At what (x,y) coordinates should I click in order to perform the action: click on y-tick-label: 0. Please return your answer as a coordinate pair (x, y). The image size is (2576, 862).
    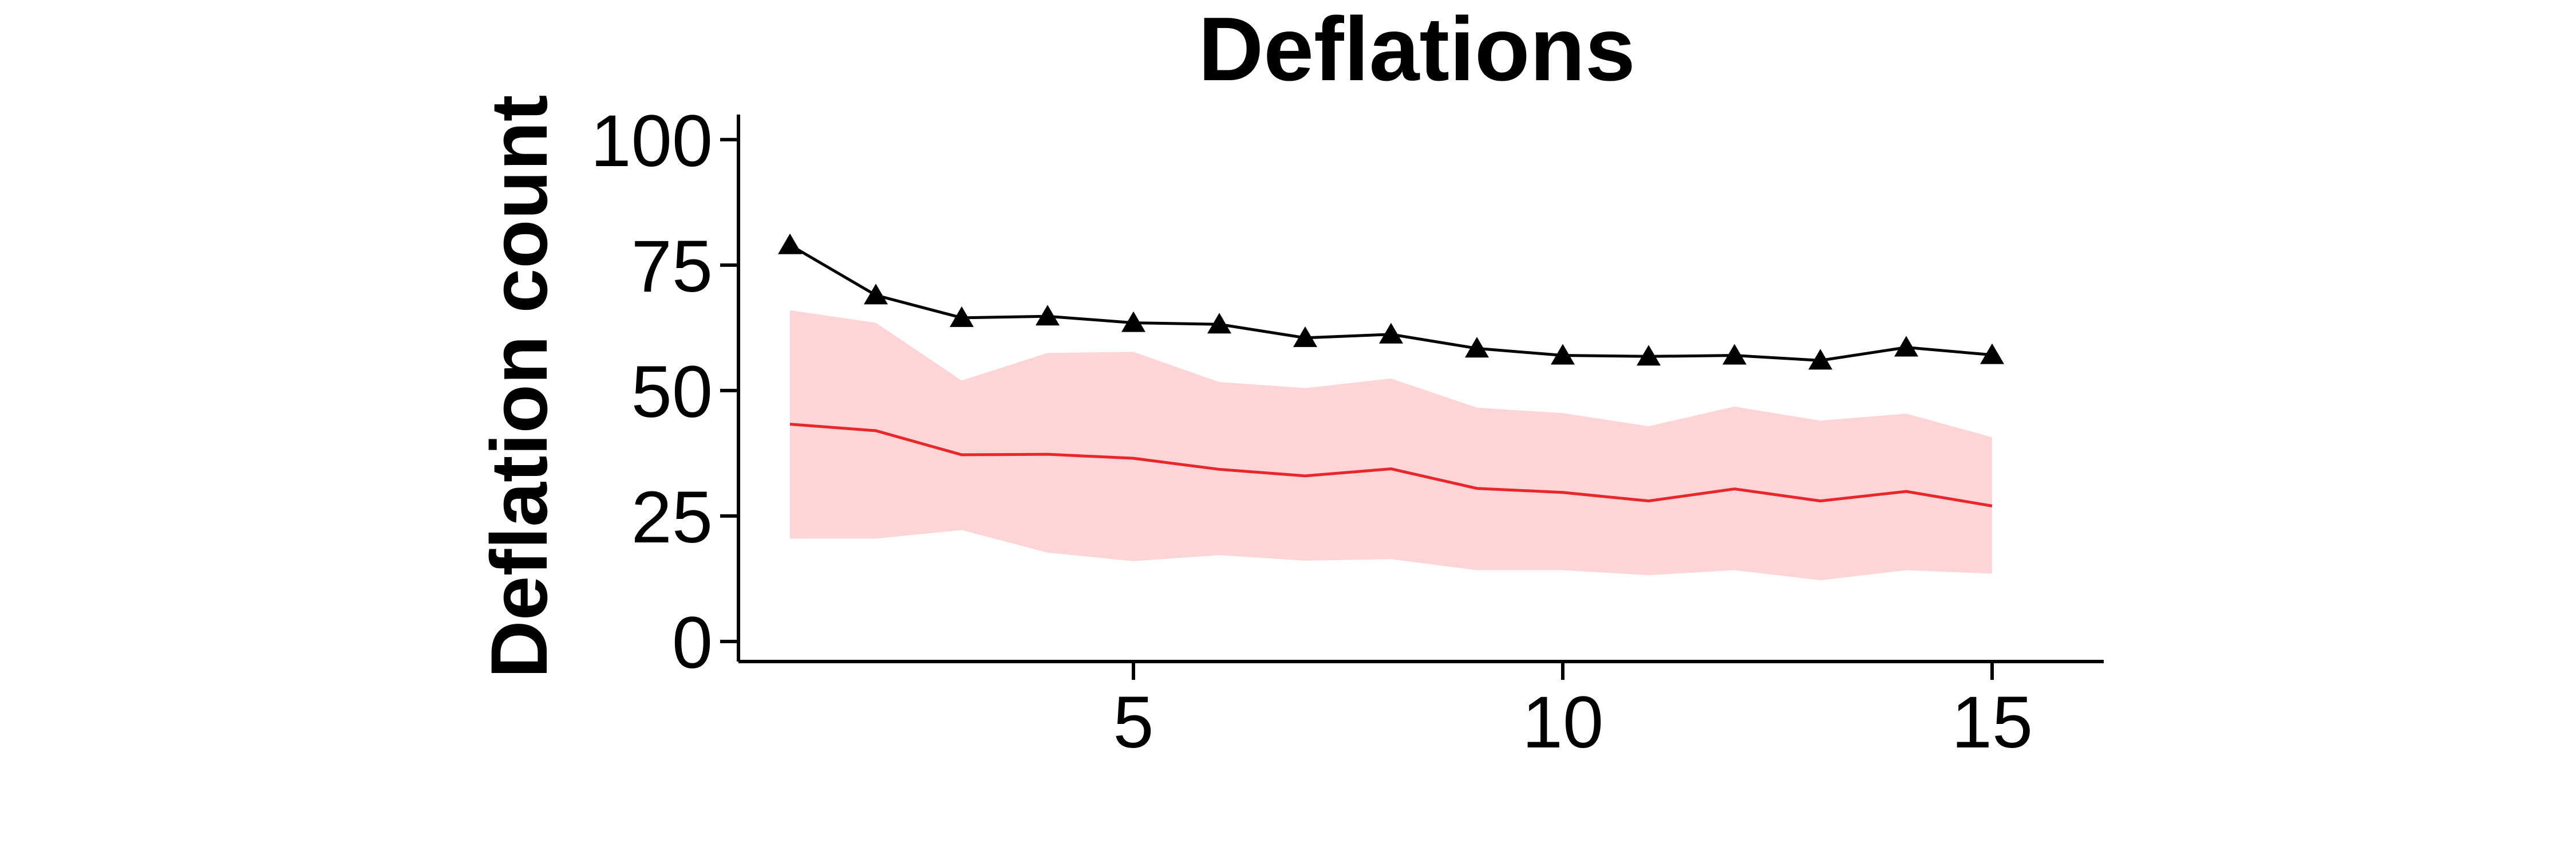
    Looking at the image, I should click on (692, 643).